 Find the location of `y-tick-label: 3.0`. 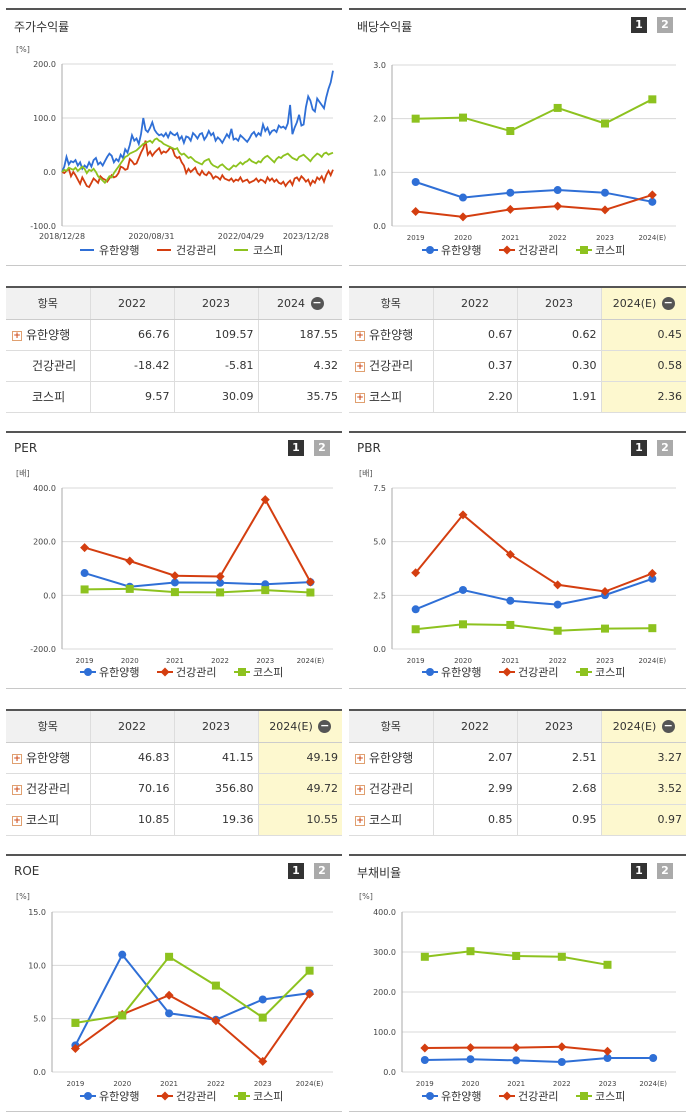

y-tick-label: 3.0 is located at coordinates (379, 65).